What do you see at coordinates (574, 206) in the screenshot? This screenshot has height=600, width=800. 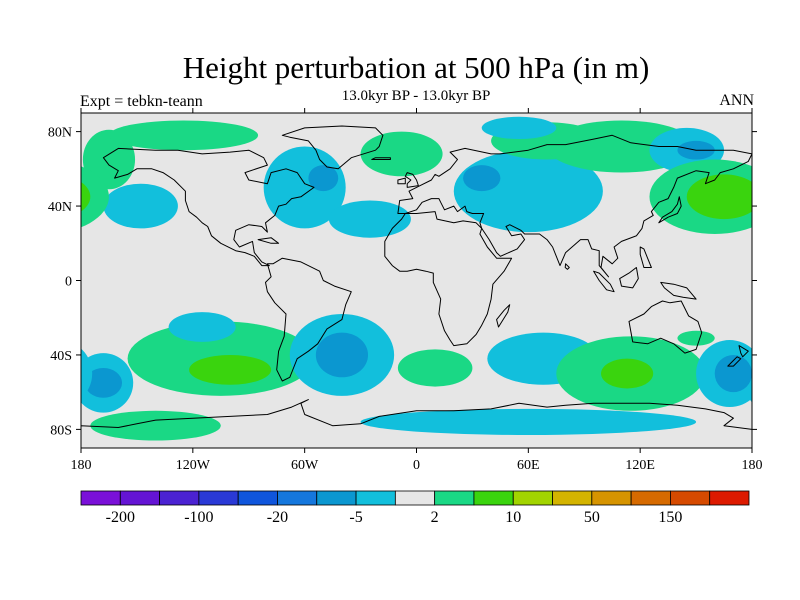 I see `coastline-eurasia` at bounding box center [574, 206].